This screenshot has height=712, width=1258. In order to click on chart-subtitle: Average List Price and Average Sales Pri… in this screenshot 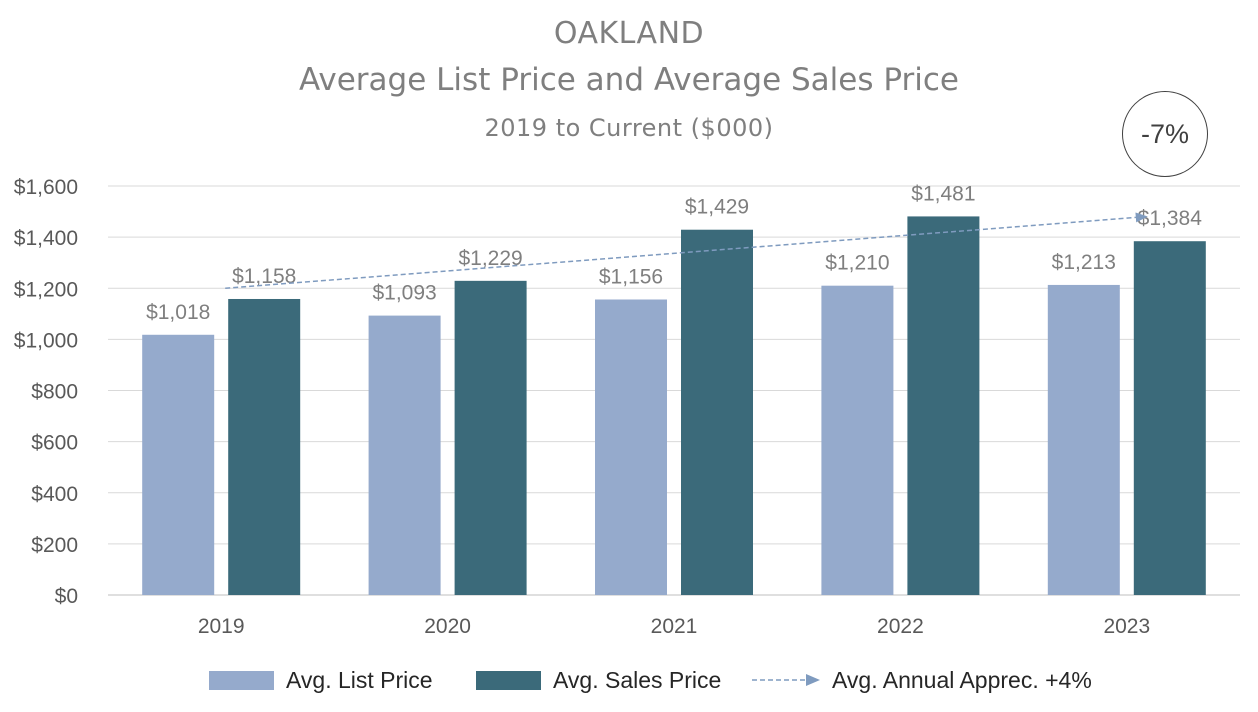, I will do `click(629, 80)`.